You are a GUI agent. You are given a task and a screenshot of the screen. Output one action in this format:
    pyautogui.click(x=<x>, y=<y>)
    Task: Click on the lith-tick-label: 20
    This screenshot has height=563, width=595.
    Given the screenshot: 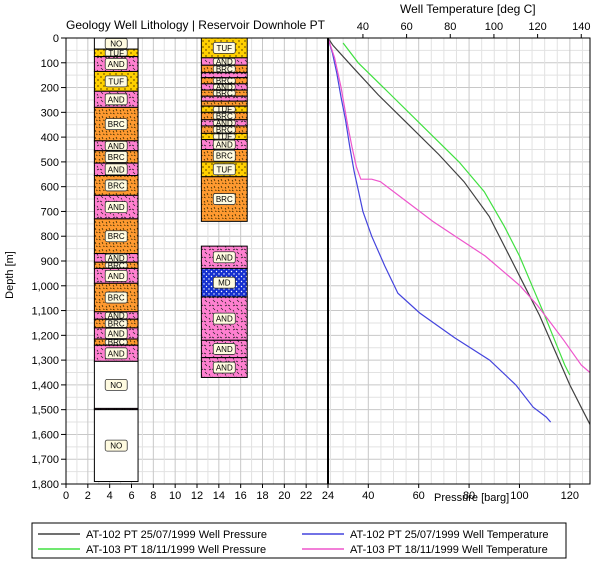 What is the action you would take?
    pyautogui.click(x=284, y=496)
    